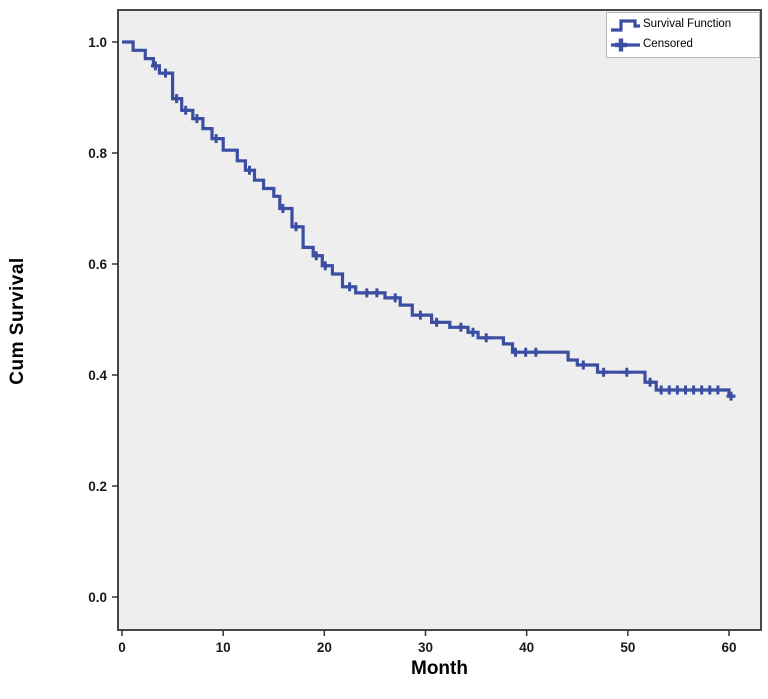  Describe the element at coordinates (97, 42) in the screenshot. I see `y-tick-label: 1.0` at that location.